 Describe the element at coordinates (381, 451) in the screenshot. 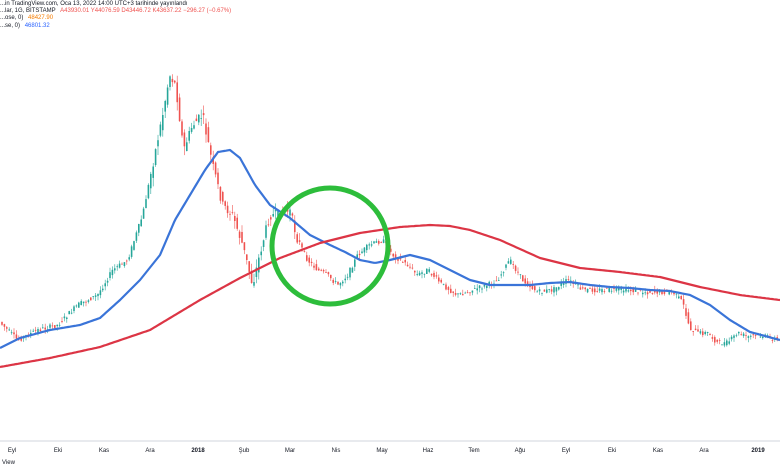

I see `x-tick-label: May` at that location.